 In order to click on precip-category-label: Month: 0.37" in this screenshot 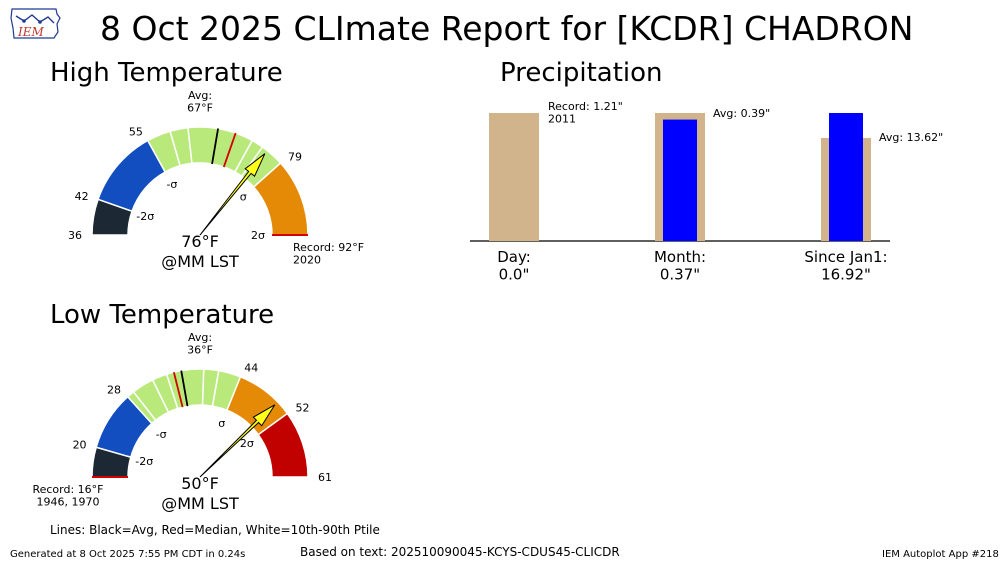, I will do `click(680, 265)`.